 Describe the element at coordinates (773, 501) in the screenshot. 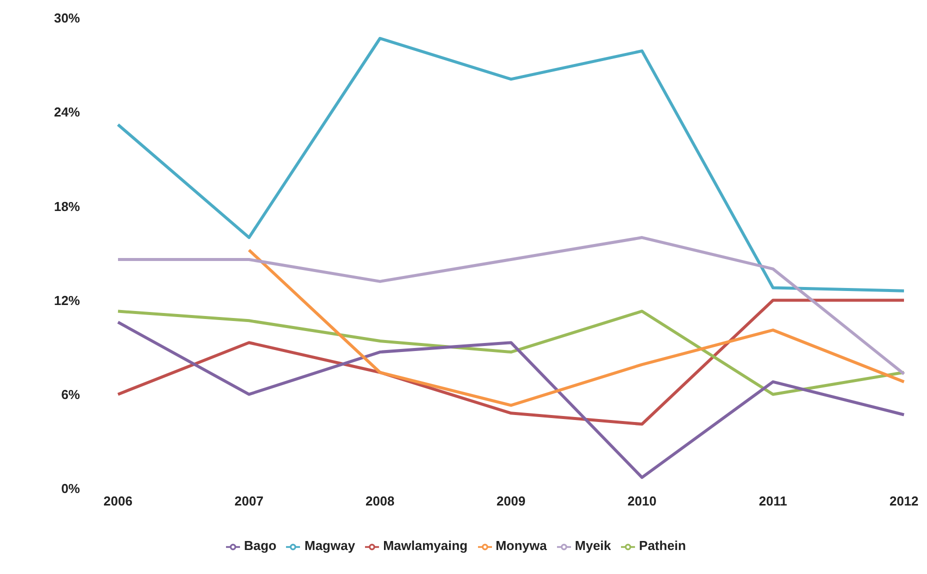

I see `x-tick-label: 2011` at that location.